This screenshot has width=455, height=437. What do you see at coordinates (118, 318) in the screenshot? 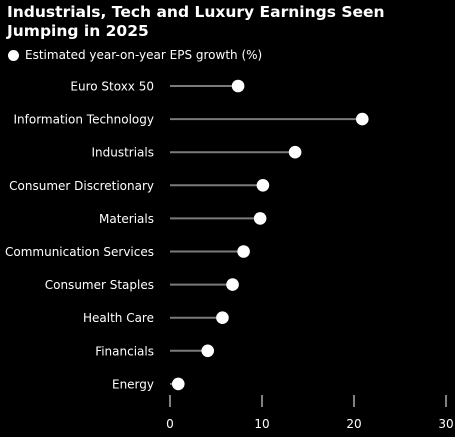
I see `category-label-7: Health Care` at bounding box center [118, 318].